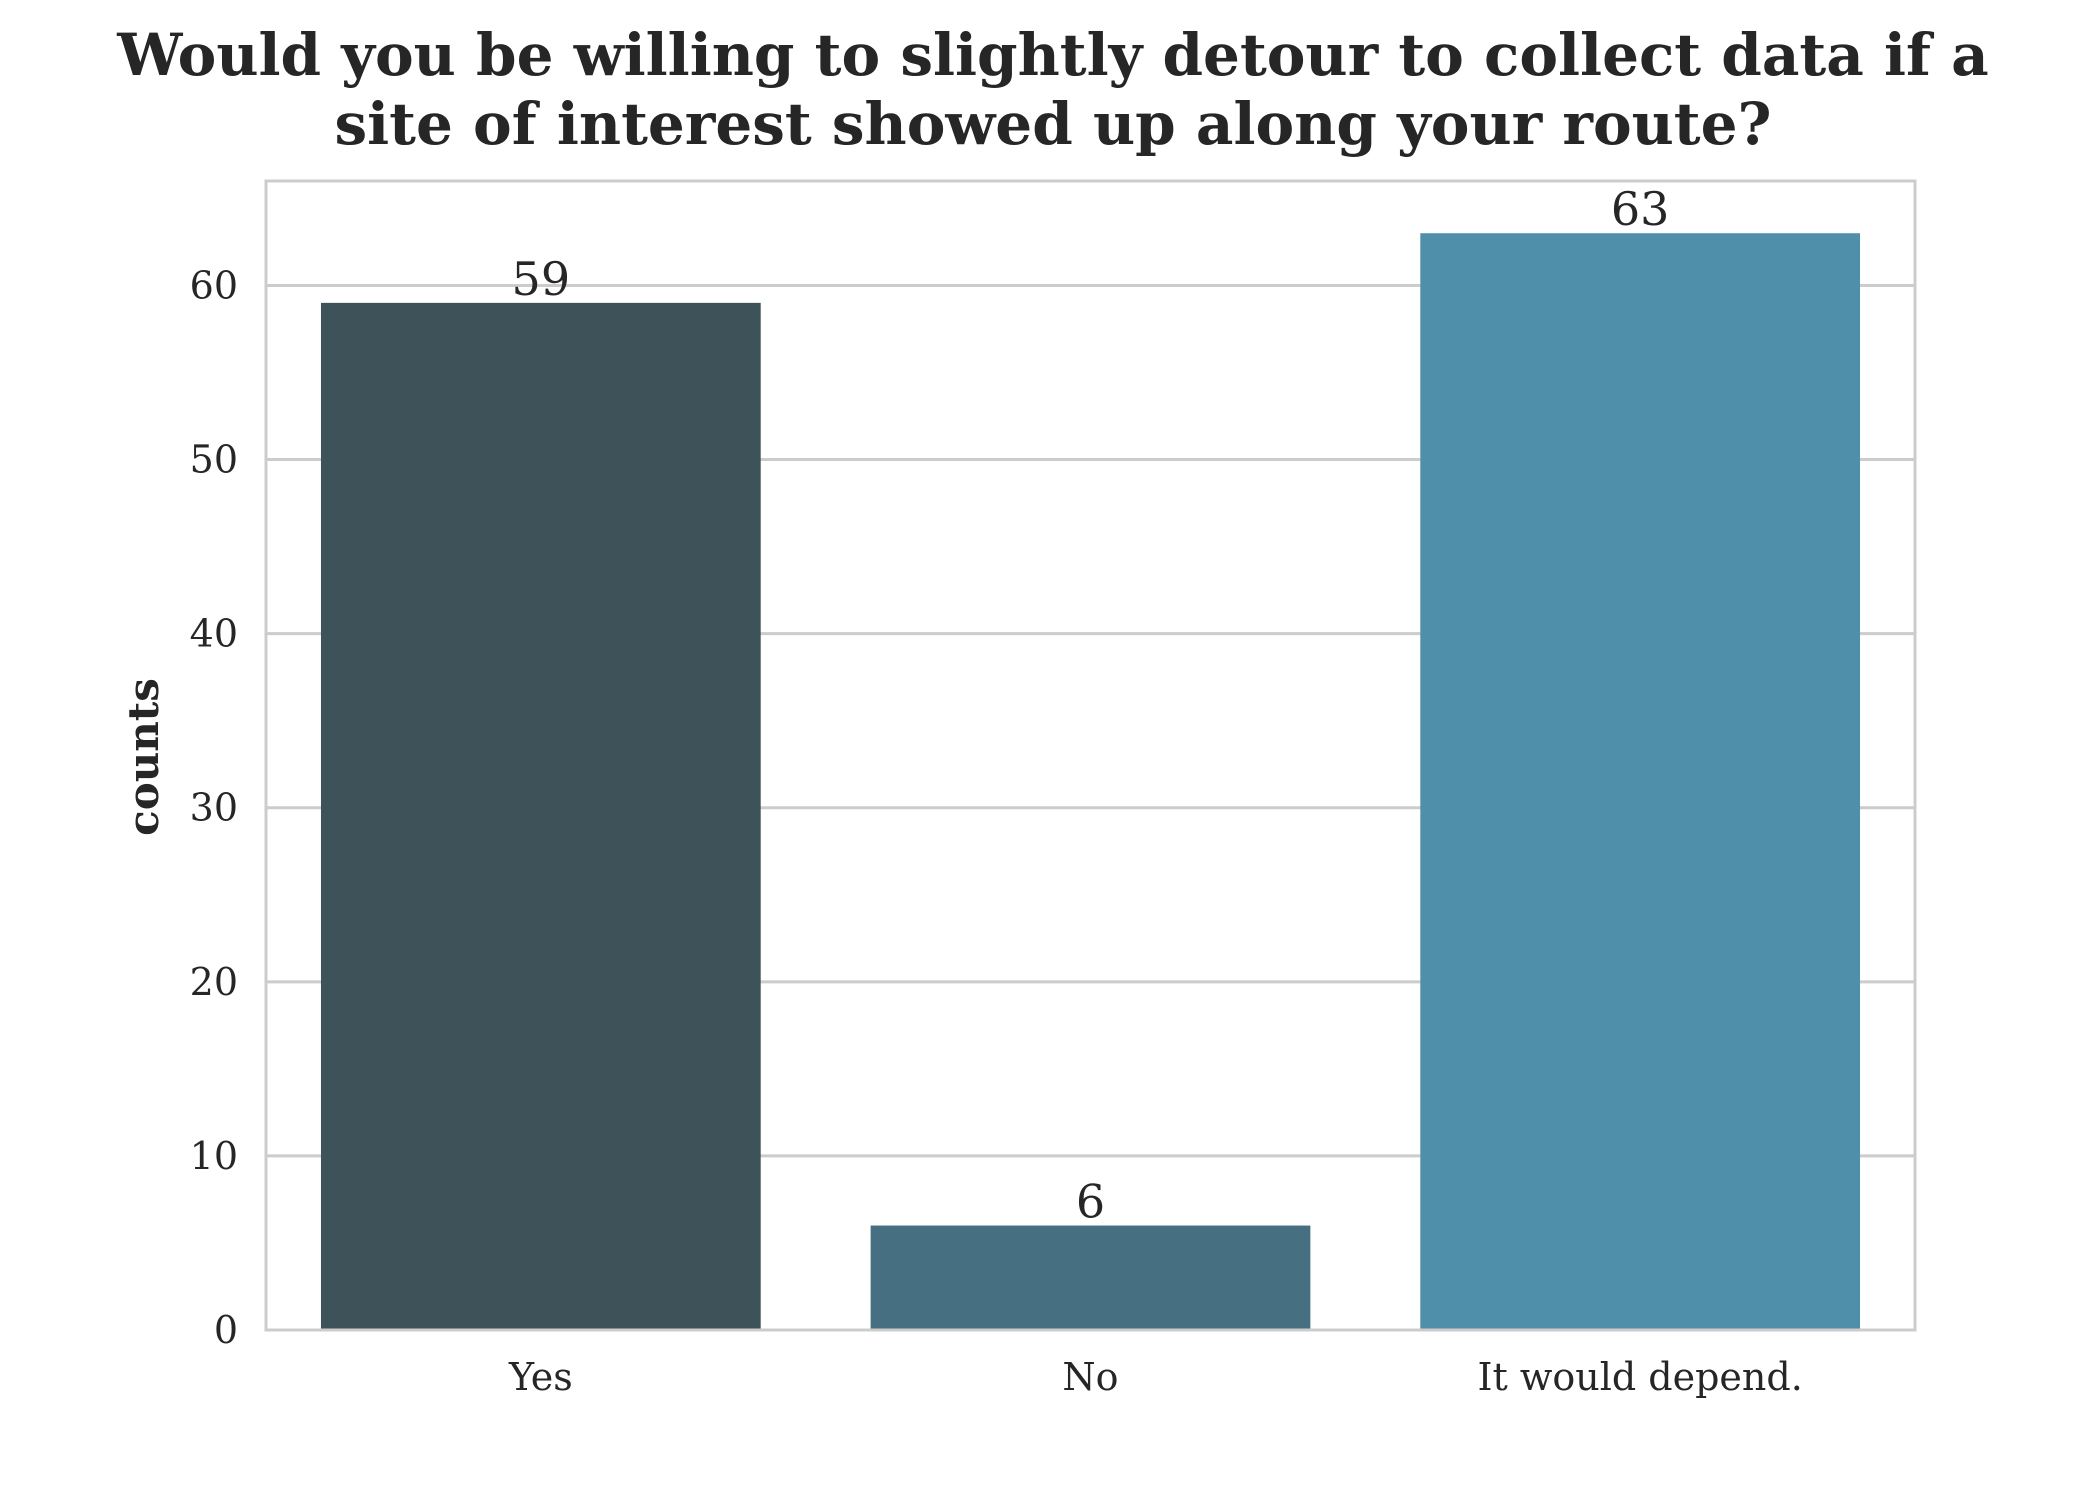 This screenshot has width=2100, height=1500. I want to click on data-label-0: 59, so click(541, 279).